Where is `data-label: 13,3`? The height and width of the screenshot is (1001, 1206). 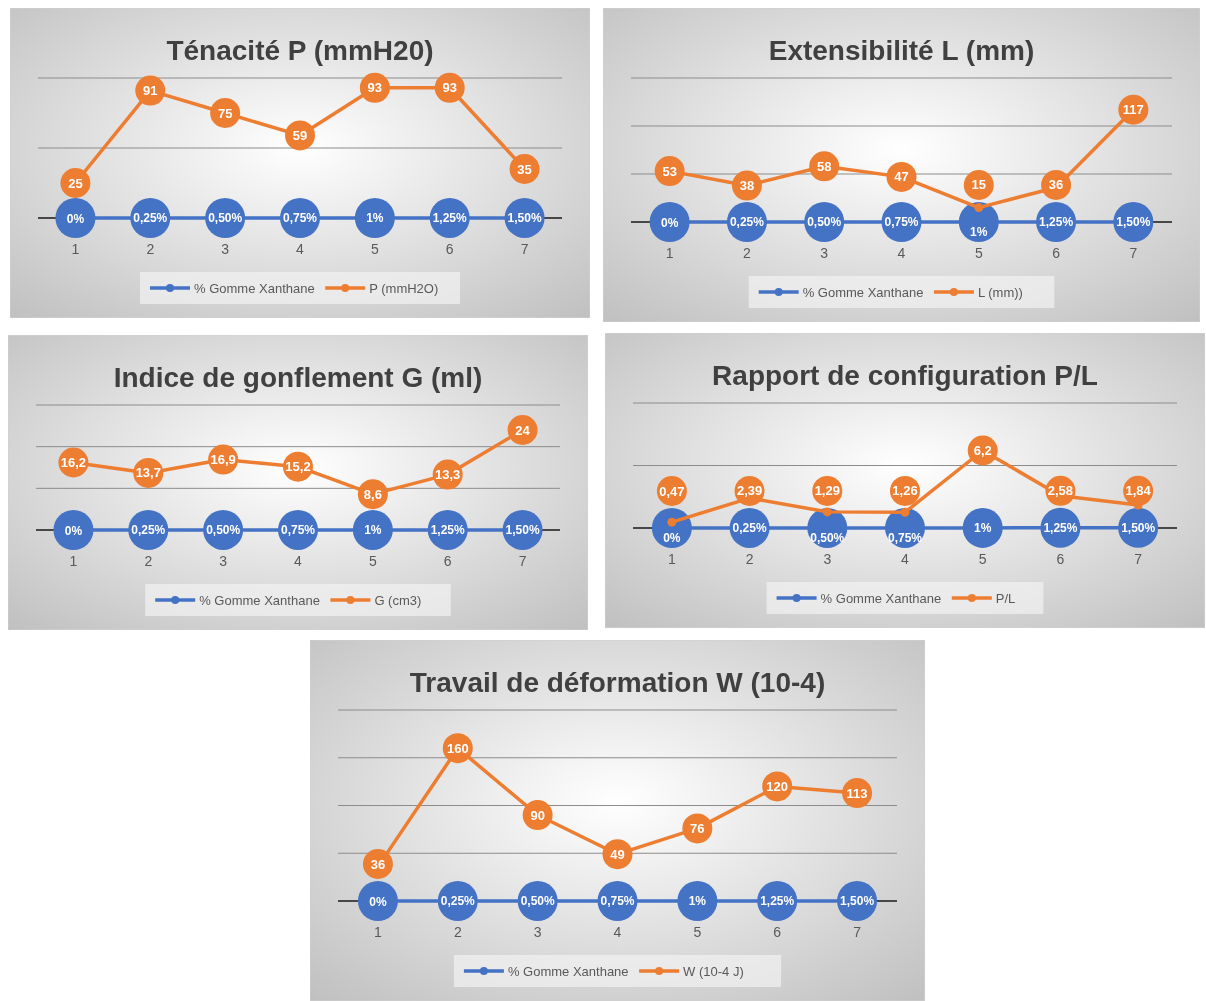
data-label: 13,3 is located at coordinates (448, 475).